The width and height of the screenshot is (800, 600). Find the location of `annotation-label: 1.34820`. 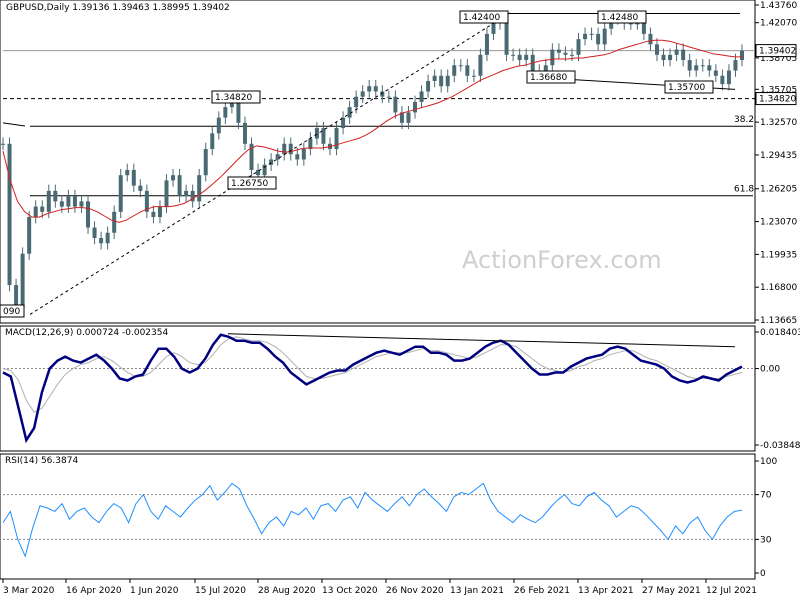

annotation-label: 1.34820 is located at coordinates (233, 98).